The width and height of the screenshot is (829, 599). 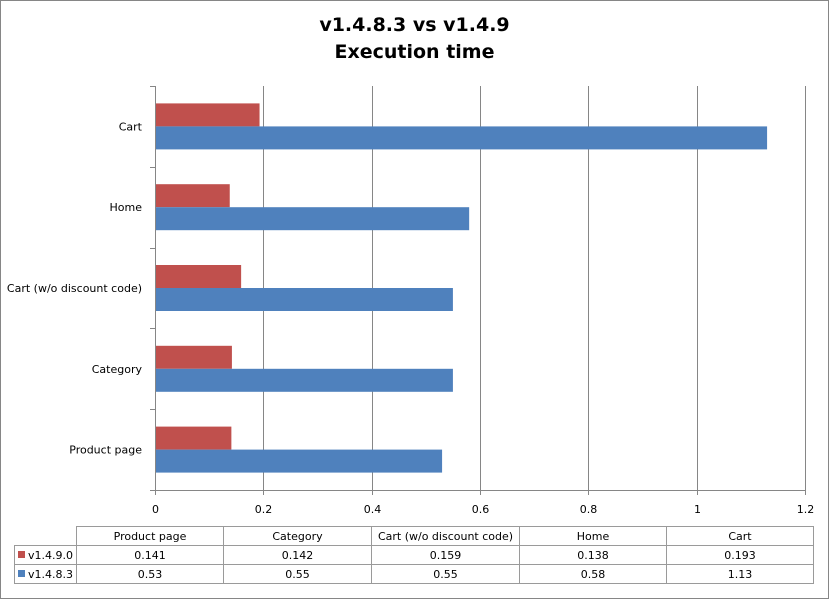 What do you see at coordinates (806, 509) in the screenshot?
I see `x-tick-label: 1.2` at bounding box center [806, 509].